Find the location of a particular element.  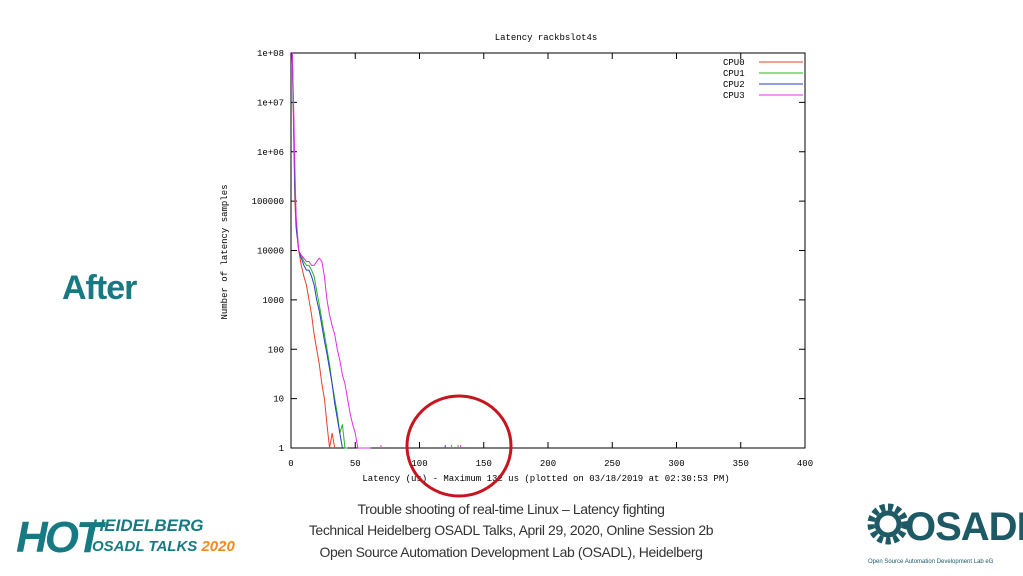

x-tick-label: 200 is located at coordinates (548, 464).